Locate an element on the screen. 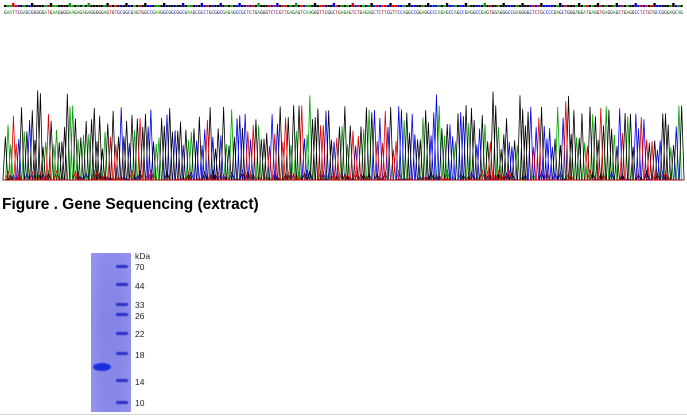  marker-label-10: 10 is located at coordinates (140, 403).